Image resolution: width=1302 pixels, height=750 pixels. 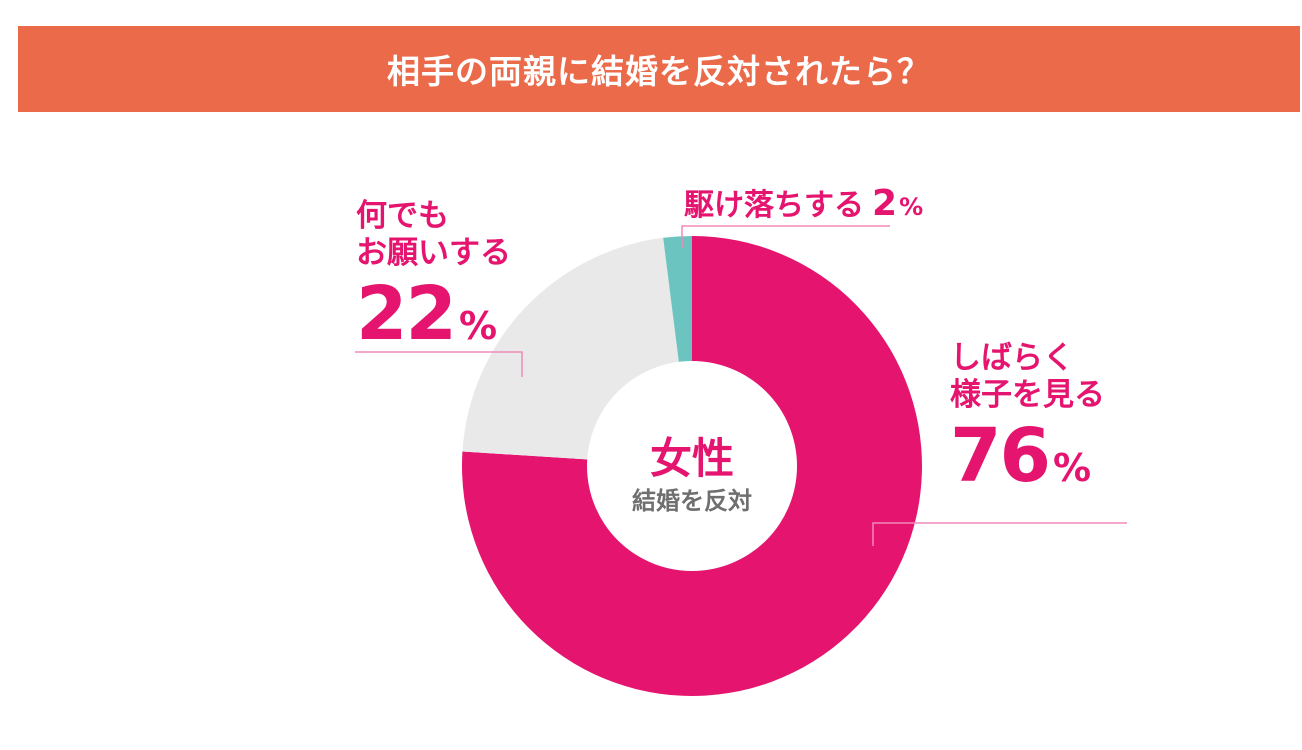 I want to click on center-label-main: 女性, so click(x=691, y=458).